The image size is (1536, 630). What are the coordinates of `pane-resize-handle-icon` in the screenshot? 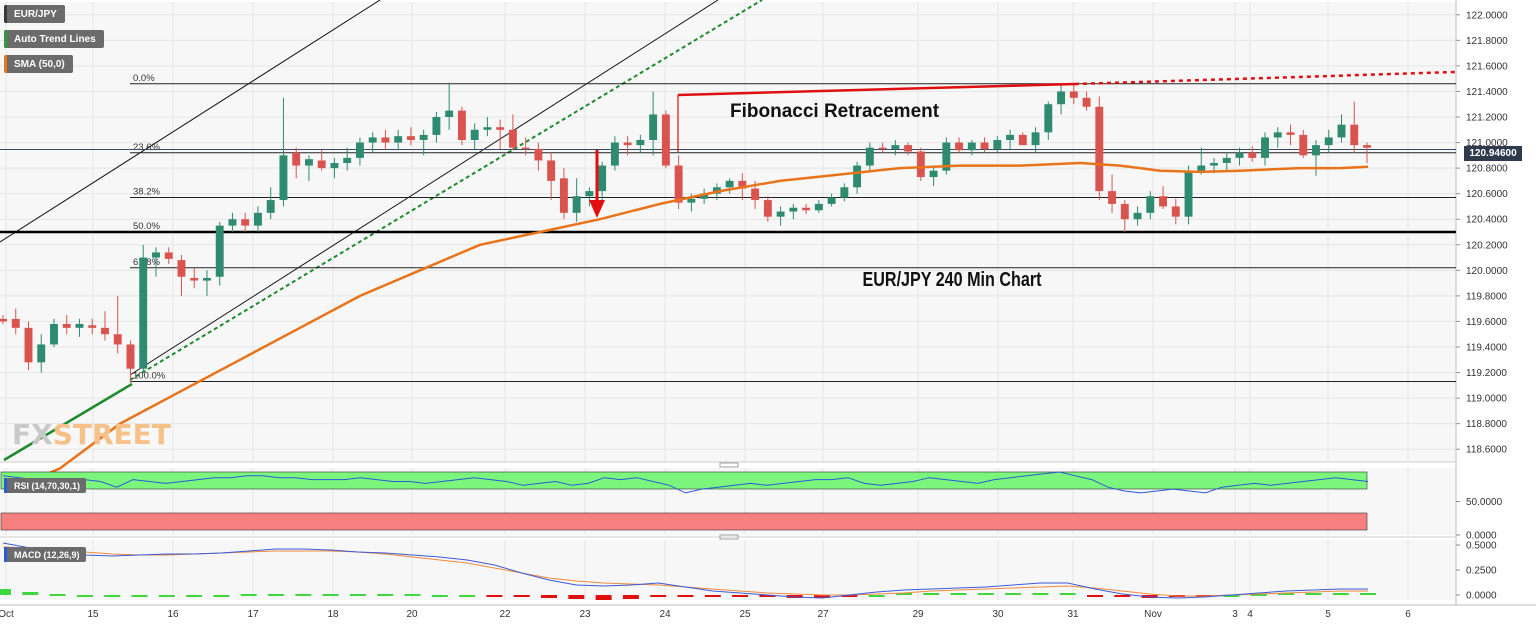 It's located at (729, 465).